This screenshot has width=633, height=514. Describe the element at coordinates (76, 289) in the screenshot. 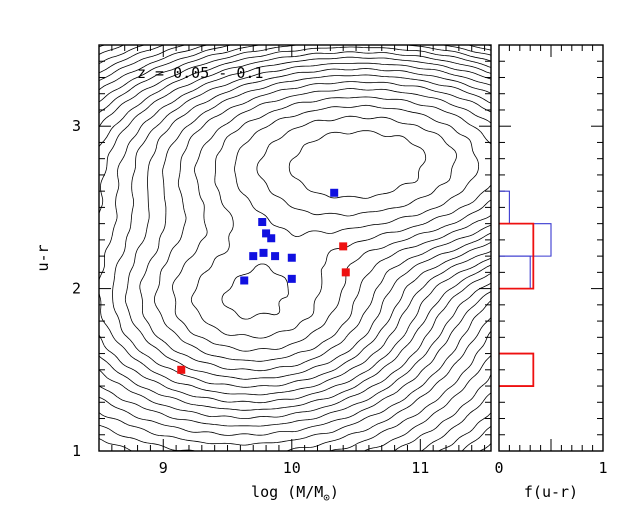

I see `y-tick-label: 2` at that location.